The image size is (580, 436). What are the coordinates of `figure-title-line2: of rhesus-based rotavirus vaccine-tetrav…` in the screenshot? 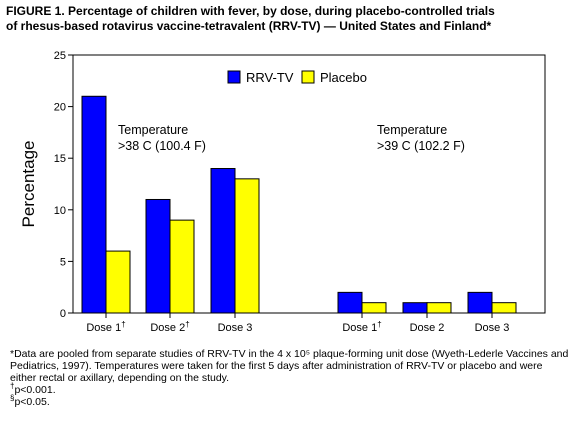 It's located at (249, 26).